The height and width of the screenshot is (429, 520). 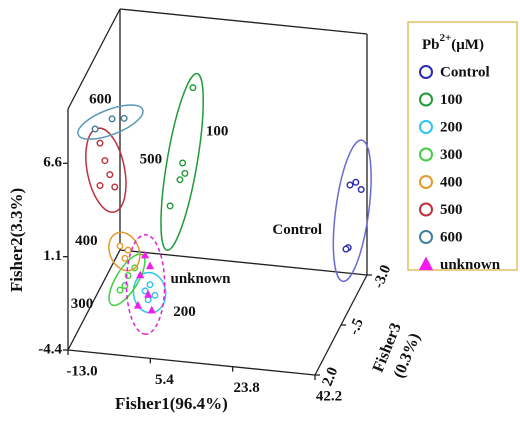 I want to click on legend-label: 200, so click(x=451, y=127).